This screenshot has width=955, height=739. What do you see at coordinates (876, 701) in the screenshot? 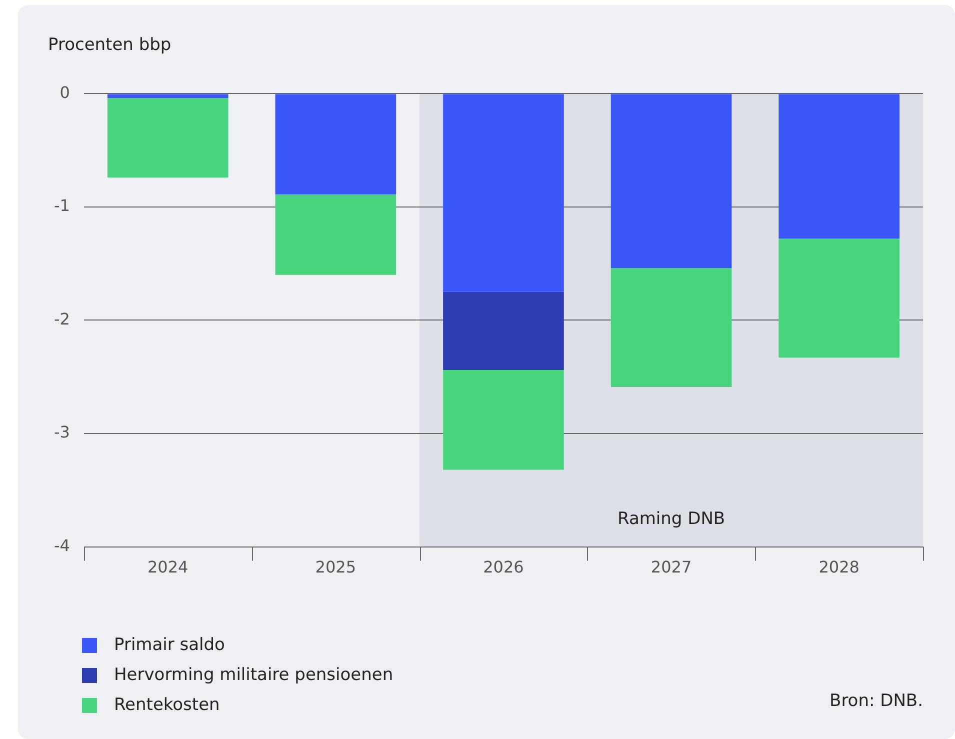
I see `text: Bron: DNB.` at bounding box center [876, 701].